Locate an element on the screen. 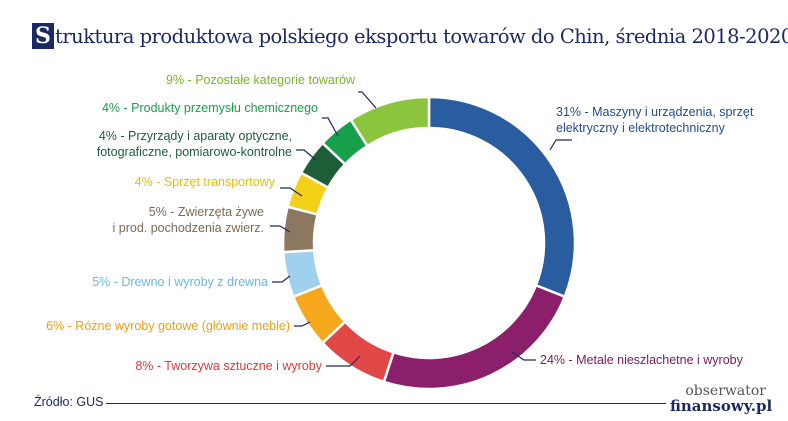 The image size is (788, 421). slice-label: 4% - Sprzęt transportowy is located at coordinates (205, 182).